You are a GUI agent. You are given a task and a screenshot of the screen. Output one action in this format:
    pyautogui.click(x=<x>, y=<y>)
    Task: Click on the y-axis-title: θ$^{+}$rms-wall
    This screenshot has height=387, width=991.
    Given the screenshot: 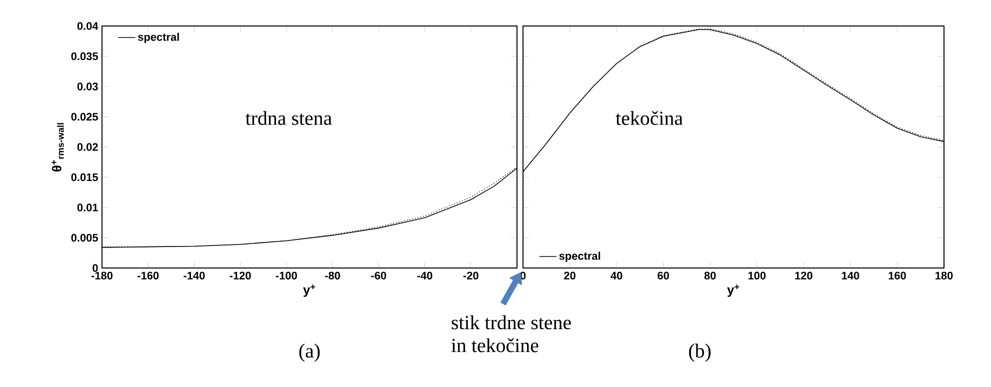 What is the action you would take?
    pyautogui.click(x=58, y=147)
    